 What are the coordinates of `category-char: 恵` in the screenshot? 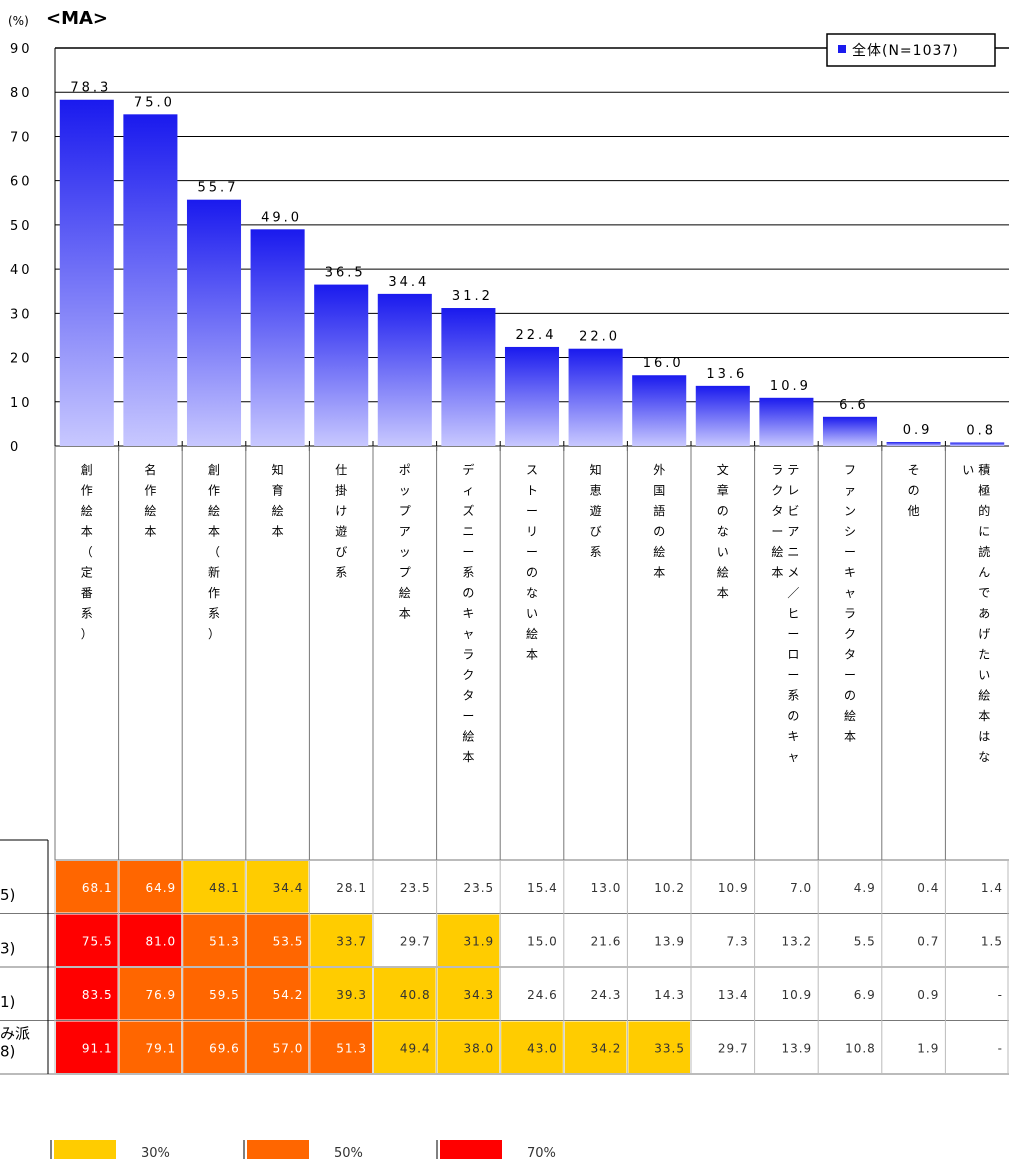 It's located at (596, 491).